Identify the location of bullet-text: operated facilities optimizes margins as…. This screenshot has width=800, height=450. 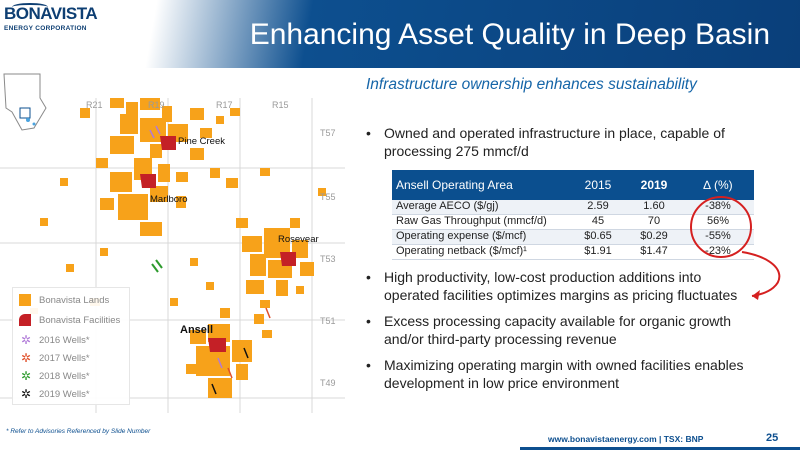
(561, 295).